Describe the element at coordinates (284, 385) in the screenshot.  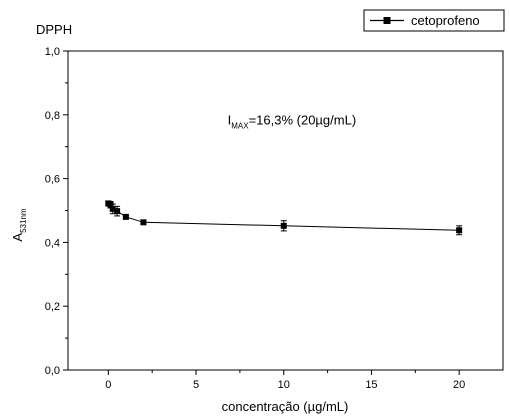
I see `x-tick-label: 10` at that location.